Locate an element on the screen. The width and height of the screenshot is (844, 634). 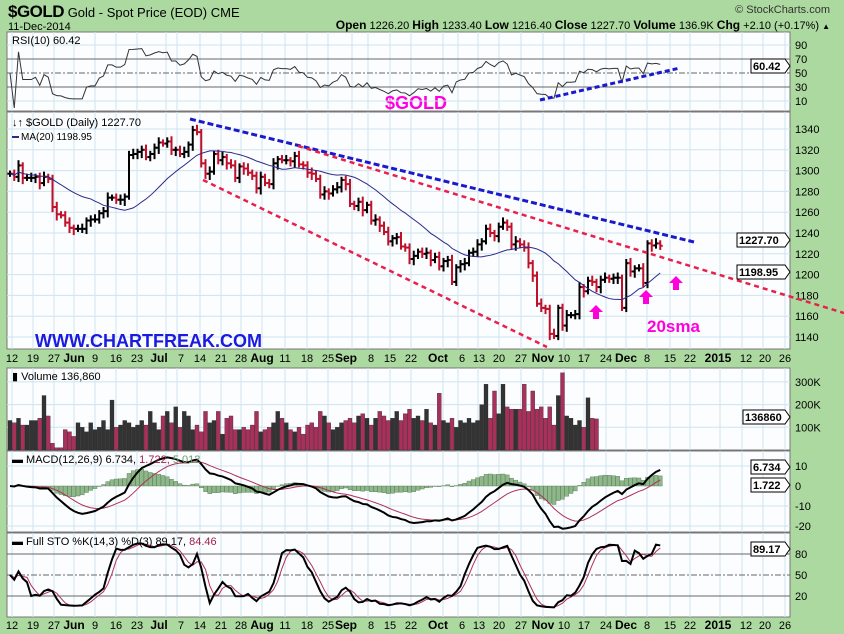
price-legend: ↓↑ $GOLD (Daily) 1227.70 is located at coordinates (76, 123).